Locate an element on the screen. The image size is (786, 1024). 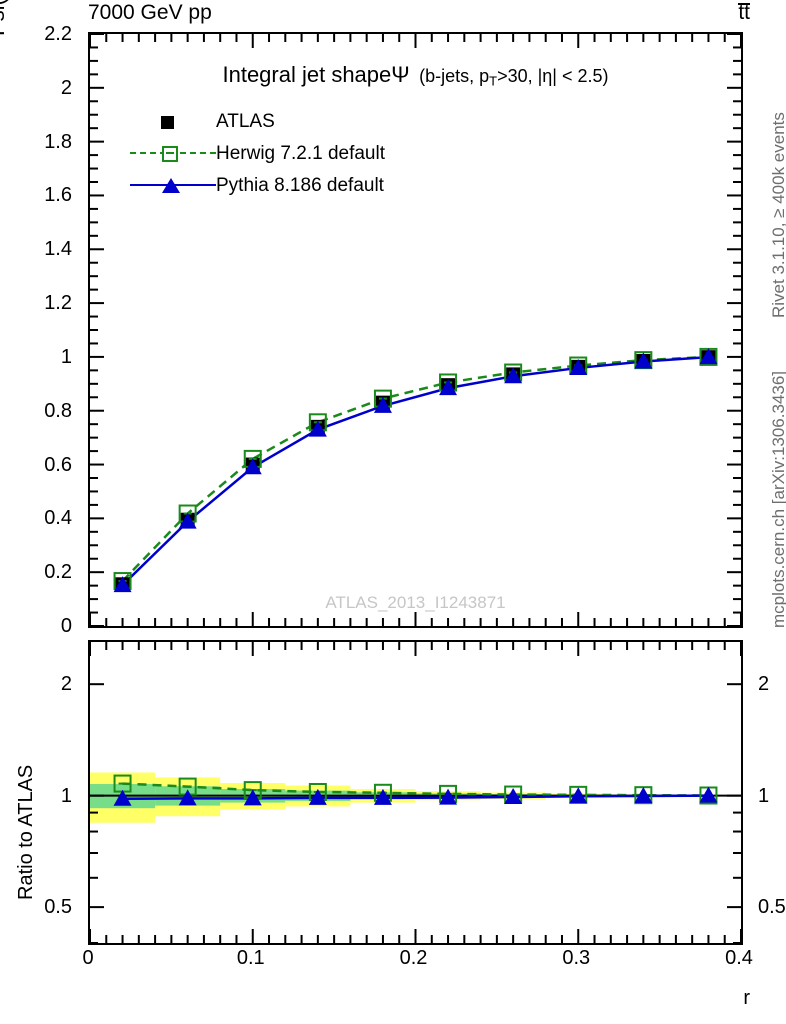
main-y-tick-label: 1.8 is located at coordinates (58, 141).